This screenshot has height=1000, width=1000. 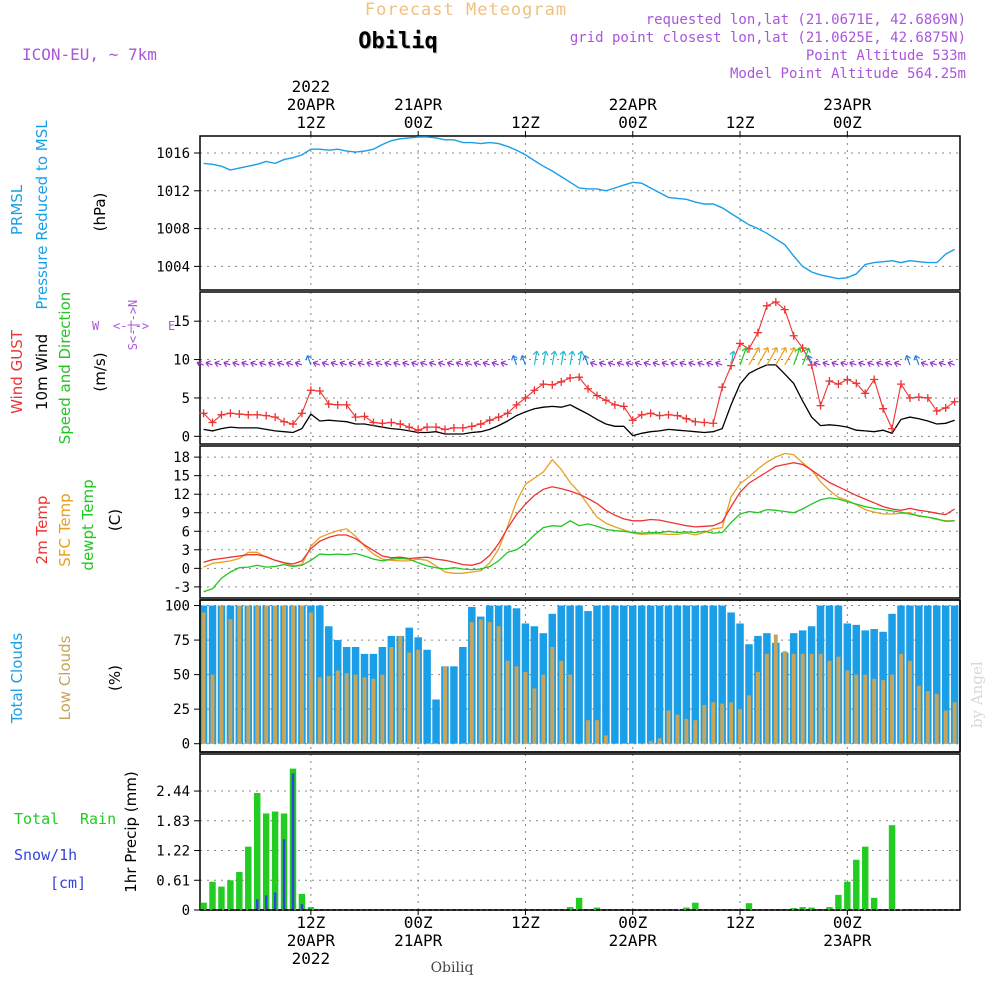 What do you see at coordinates (181, 361) in the screenshot?
I see `y-tick-label: 10` at bounding box center [181, 361].